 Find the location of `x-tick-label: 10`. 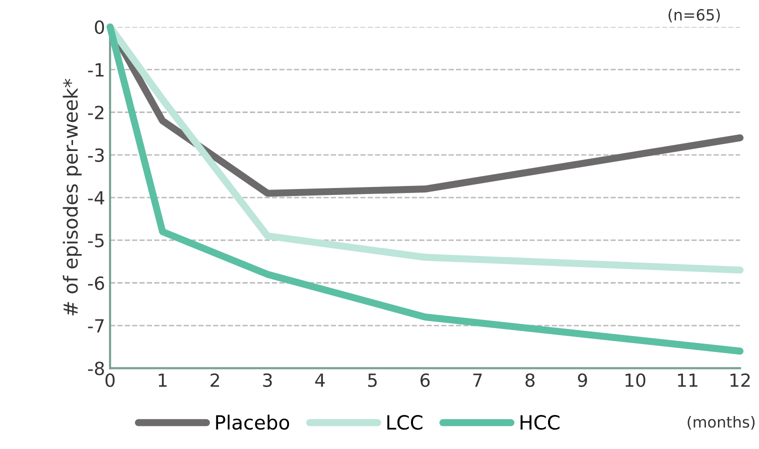

x-tick-label: 10 is located at coordinates (636, 380).